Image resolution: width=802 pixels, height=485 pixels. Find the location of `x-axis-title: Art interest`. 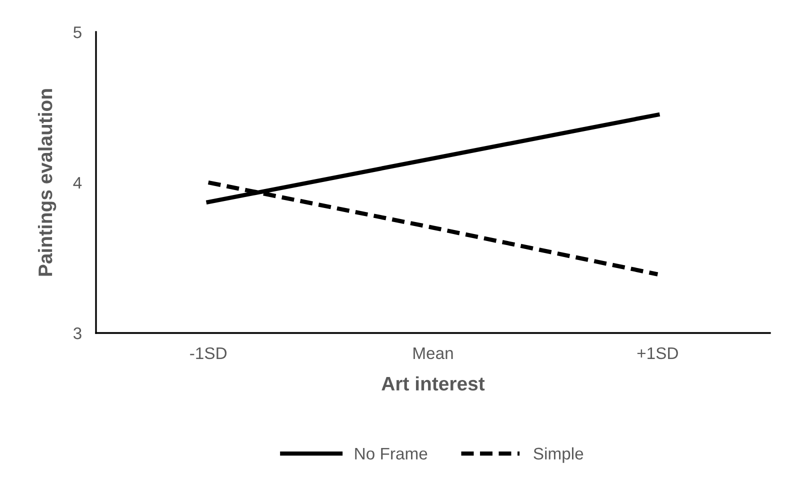

x-axis-title: Art interest is located at coordinates (433, 383).